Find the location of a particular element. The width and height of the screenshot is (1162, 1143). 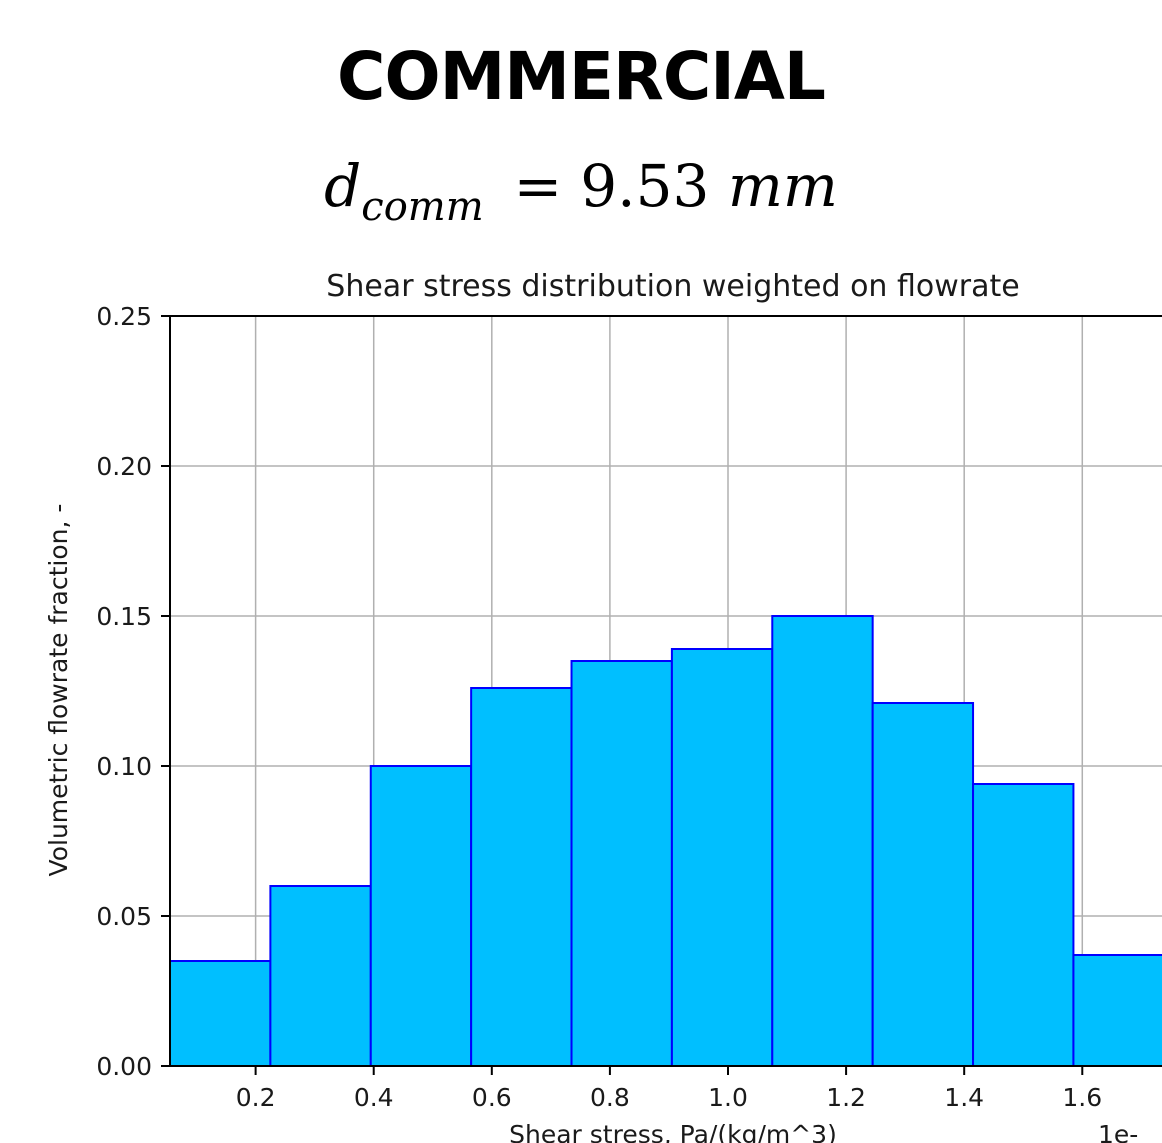

y-tick-label: 0.20 is located at coordinates (124, 466).